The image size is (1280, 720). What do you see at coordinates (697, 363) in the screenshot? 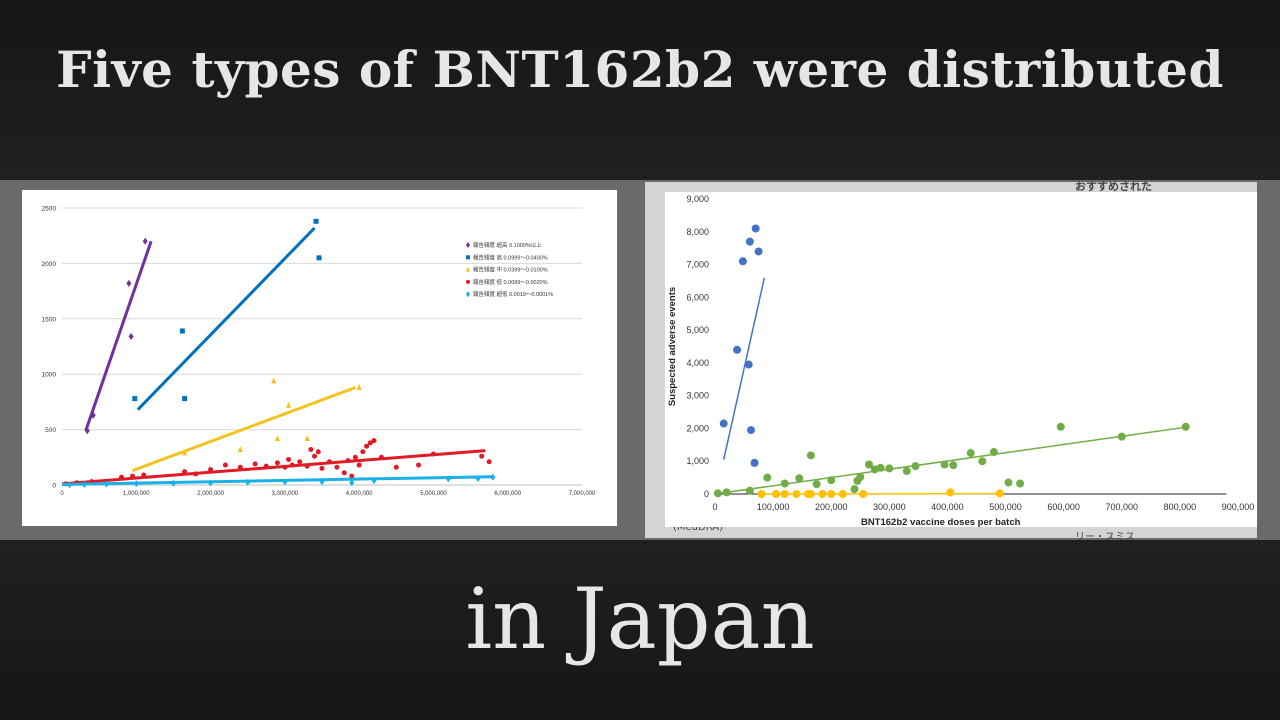
I see `y-tick-label: 4,000` at bounding box center [697, 363].